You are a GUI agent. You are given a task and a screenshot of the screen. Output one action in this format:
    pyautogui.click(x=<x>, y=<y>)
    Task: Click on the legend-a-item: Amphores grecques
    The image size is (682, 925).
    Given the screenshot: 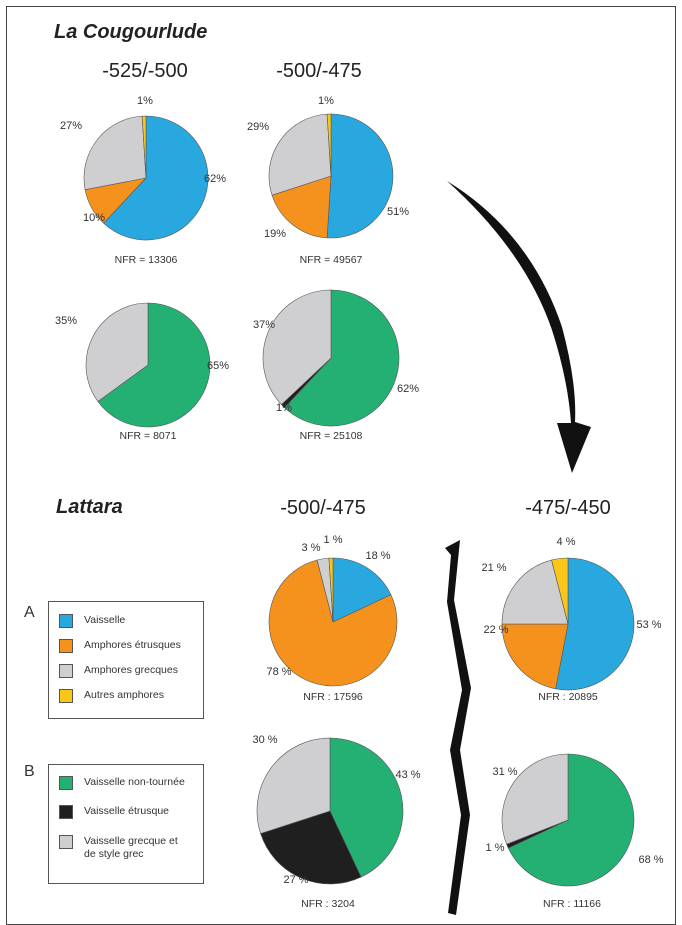 What is the action you would take?
    pyautogui.click(x=118, y=671)
    